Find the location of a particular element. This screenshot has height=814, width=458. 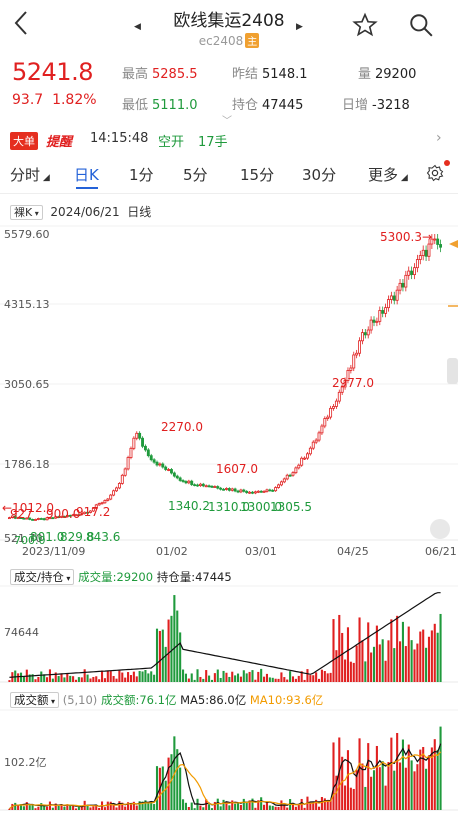

search-button is located at coordinates (421, 25).